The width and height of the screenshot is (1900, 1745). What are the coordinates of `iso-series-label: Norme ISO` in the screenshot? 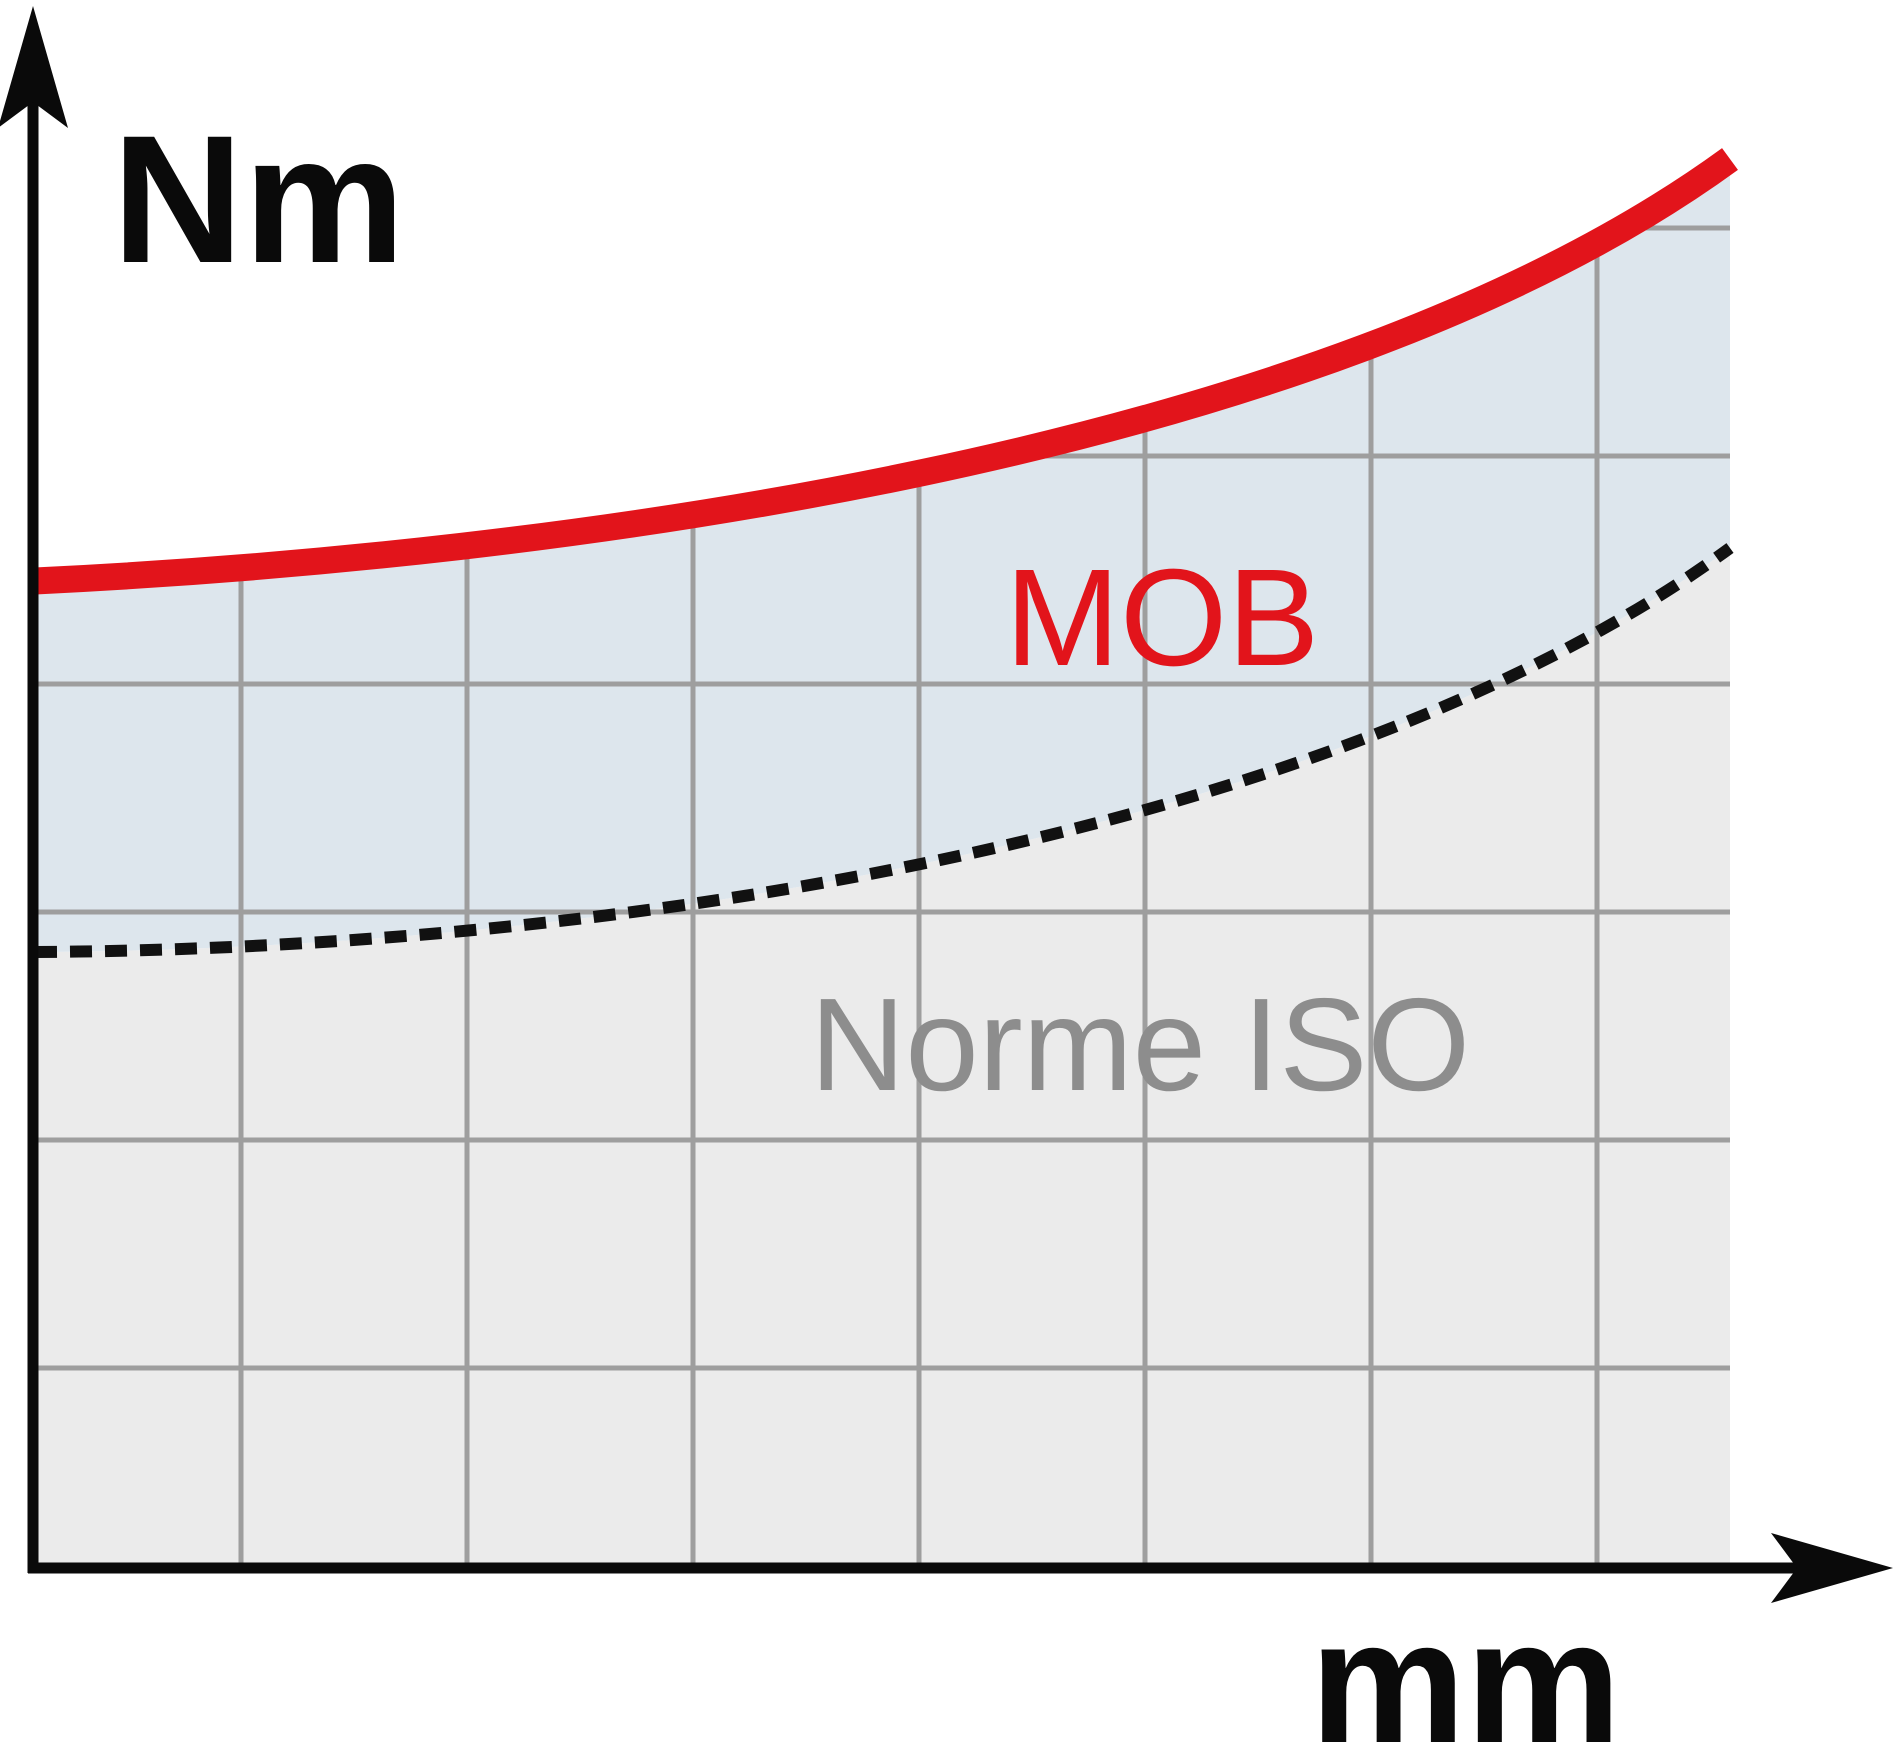 It's located at (1140, 1044).